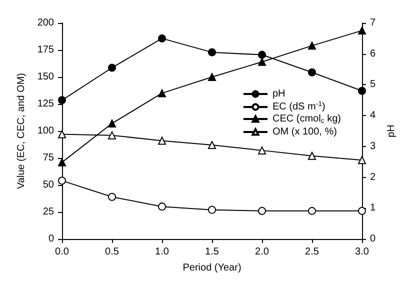  What do you see at coordinates (262, 252) in the screenshot?
I see `x-tick-label: 2.0` at bounding box center [262, 252].